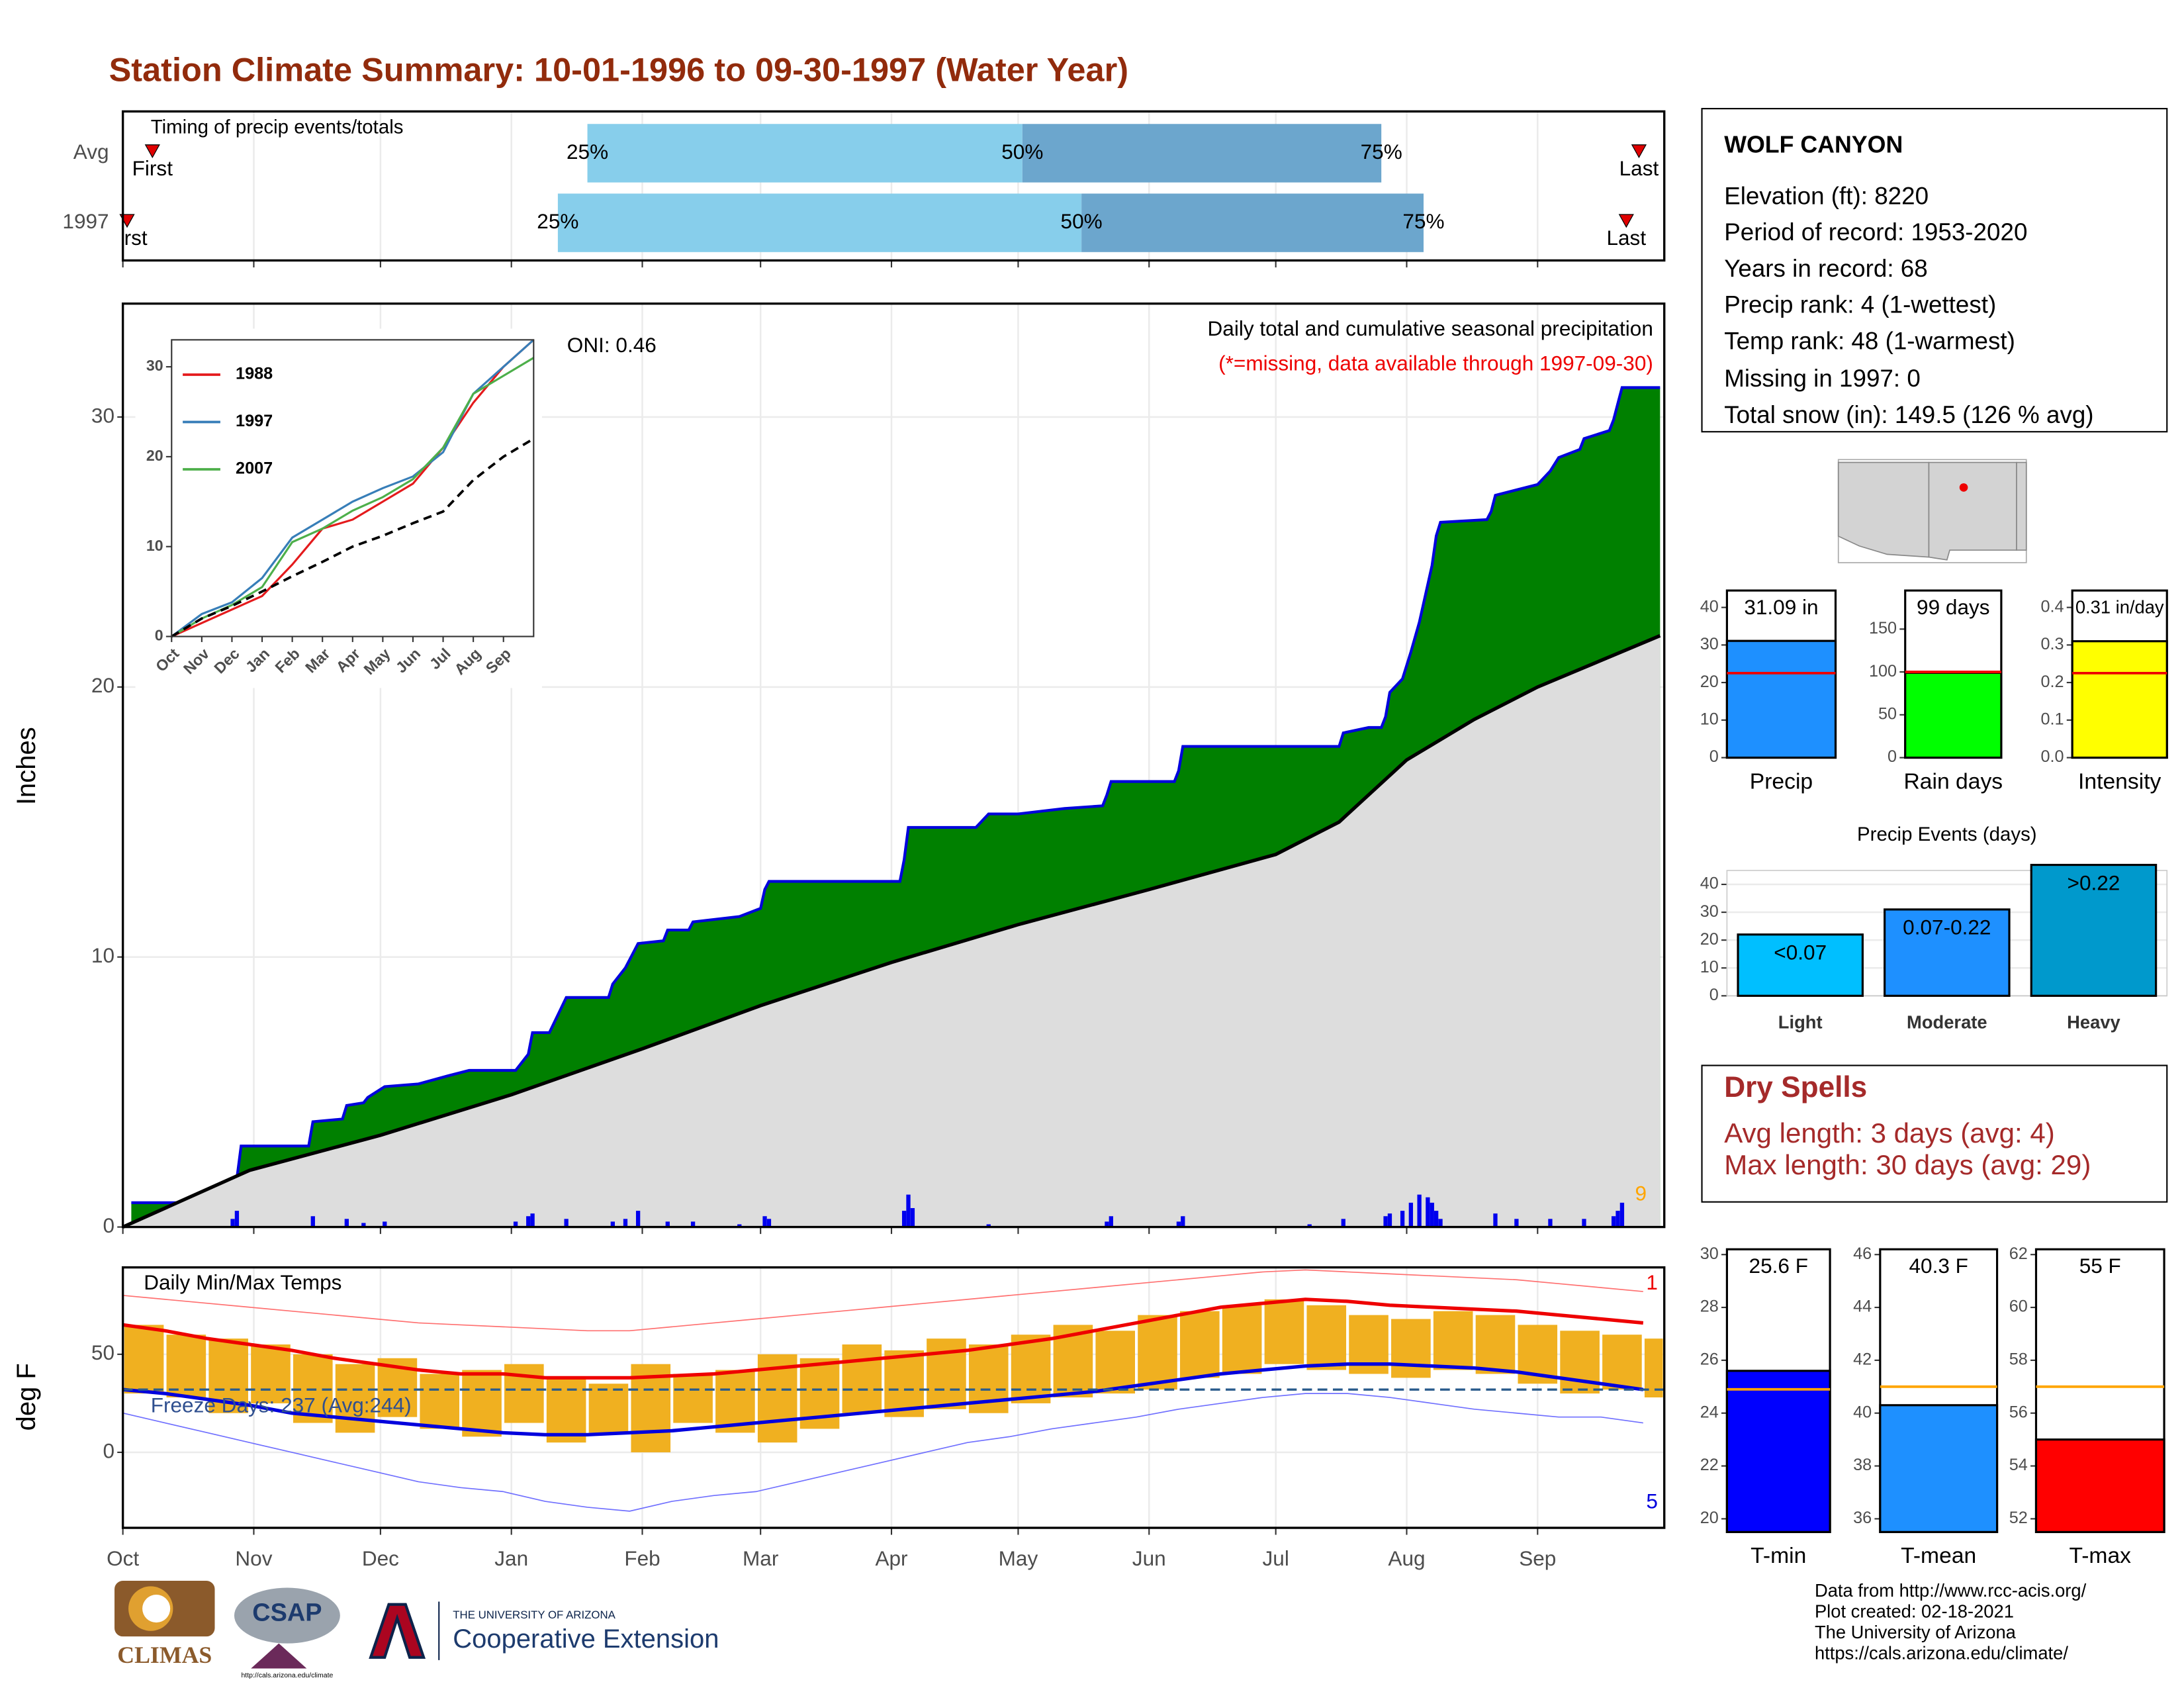  Describe the element at coordinates (2052, 719) in the screenshot. I see `y-tick-label: 0.1` at that location.